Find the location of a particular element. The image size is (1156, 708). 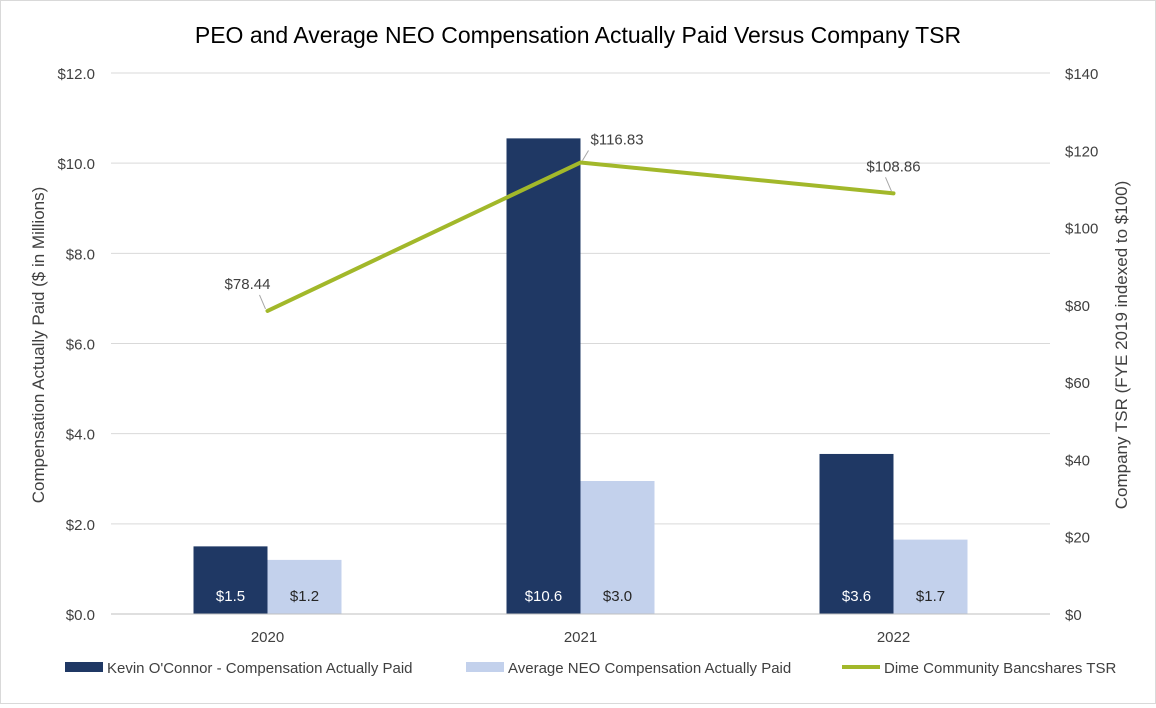

bar-peo-2020 is located at coordinates (230, 580).